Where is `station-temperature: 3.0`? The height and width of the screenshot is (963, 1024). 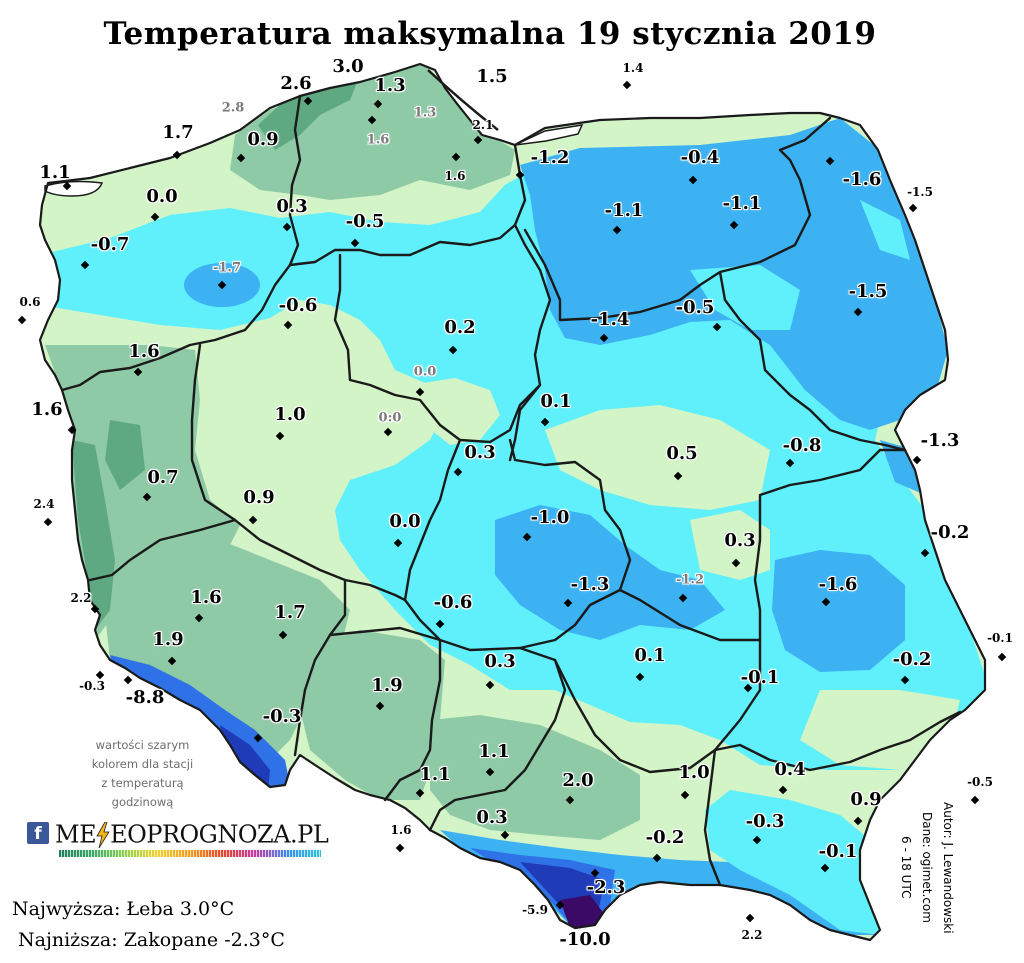 station-temperature: 3.0 is located at coordinates (348, 66).